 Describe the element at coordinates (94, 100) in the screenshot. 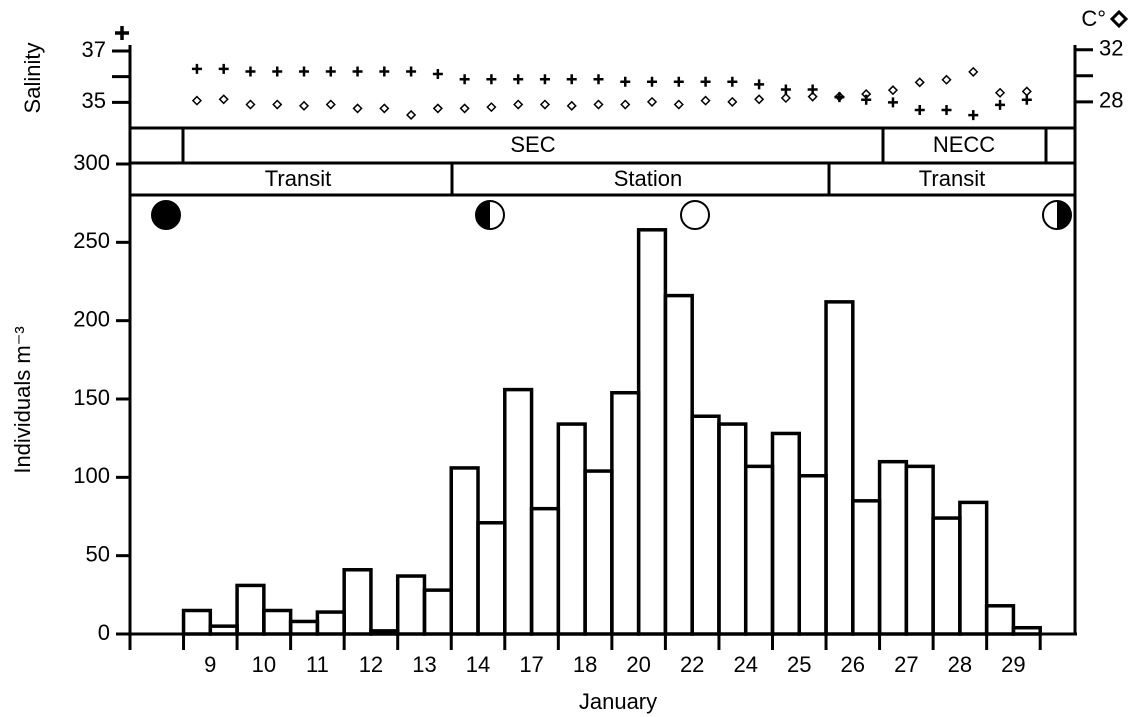

I see `y-tick-label: 35` at that location.